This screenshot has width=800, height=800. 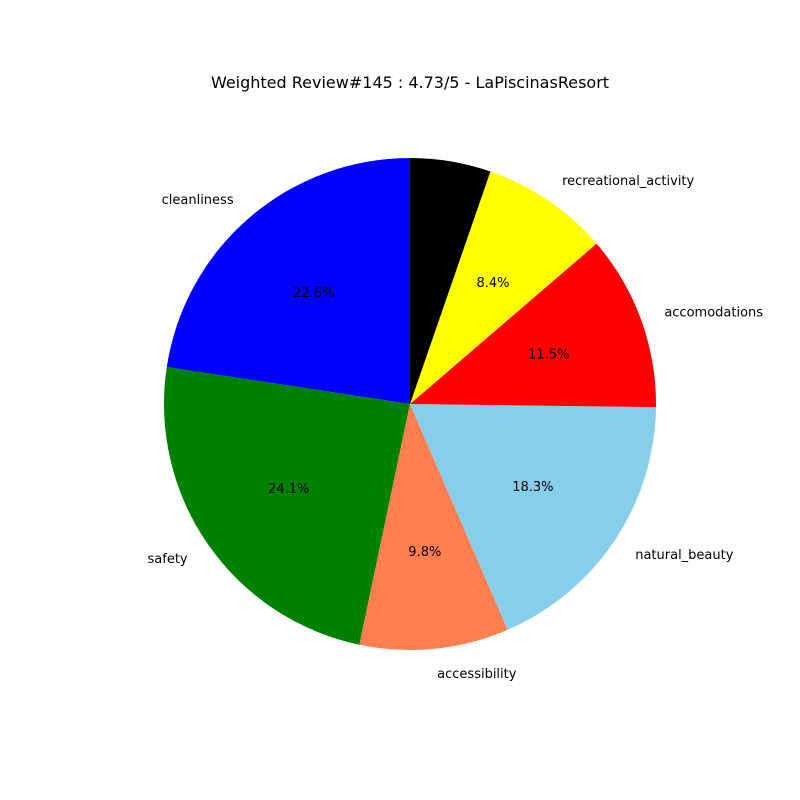 What do you see at coordinates (424, 552) in the screenshot?
I see `slice-percent-accessibility: 9.8%` at bounding box center [424, 552].